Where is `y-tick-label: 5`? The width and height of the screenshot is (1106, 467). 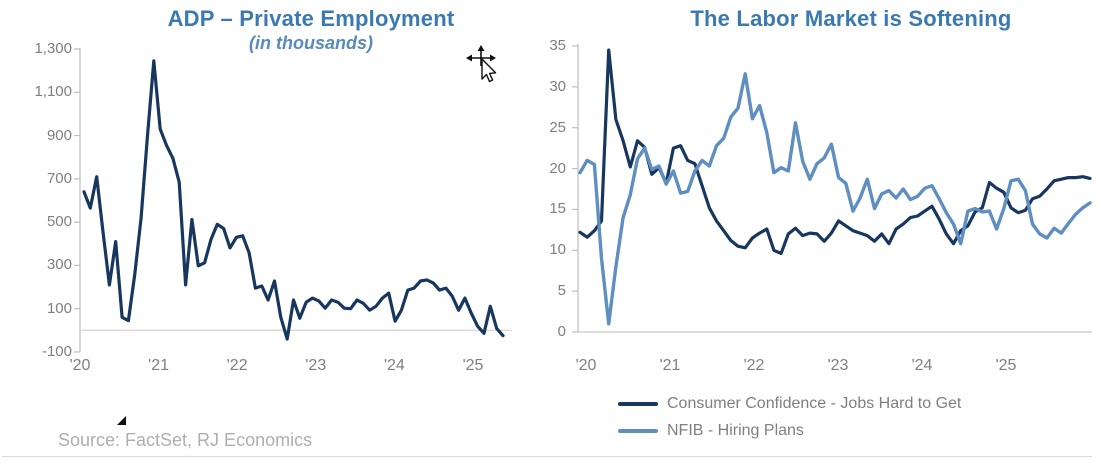 y-tick-label: 5 is located at coordinates (561, 291).